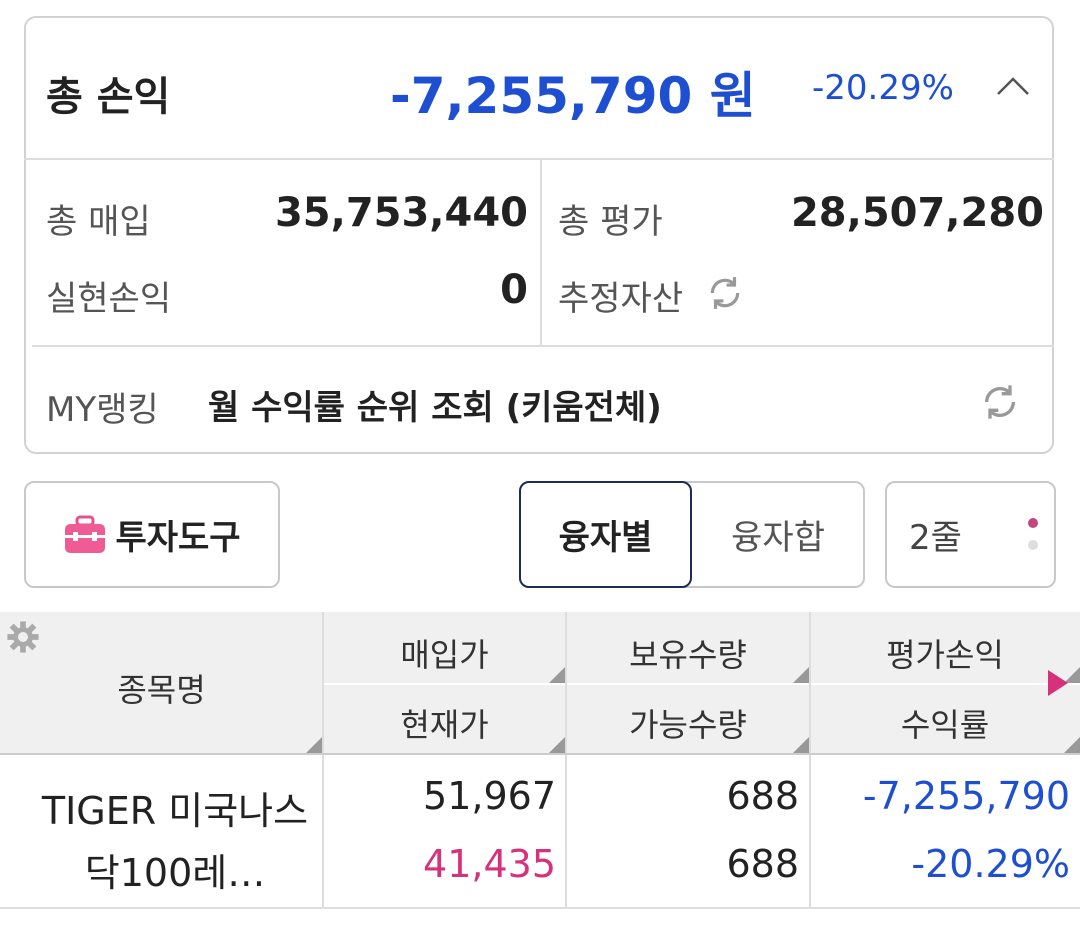 Image resolution: width=1080 pixels, height=929 pixels. Describe the element at coordinates (610, 222) in the screenshot. I see `detail-label: 총 평가` at that location.